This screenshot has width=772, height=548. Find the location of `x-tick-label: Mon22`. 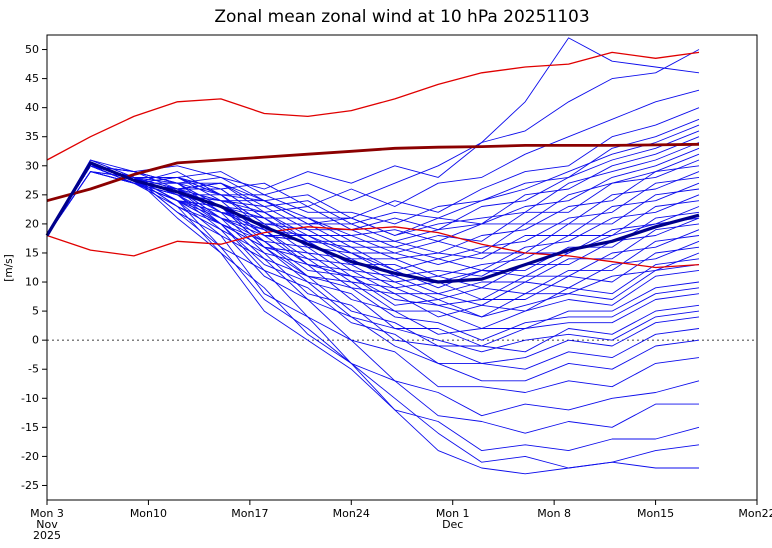

x-tick-label: Mon22 is located at coordinates (755, 513).